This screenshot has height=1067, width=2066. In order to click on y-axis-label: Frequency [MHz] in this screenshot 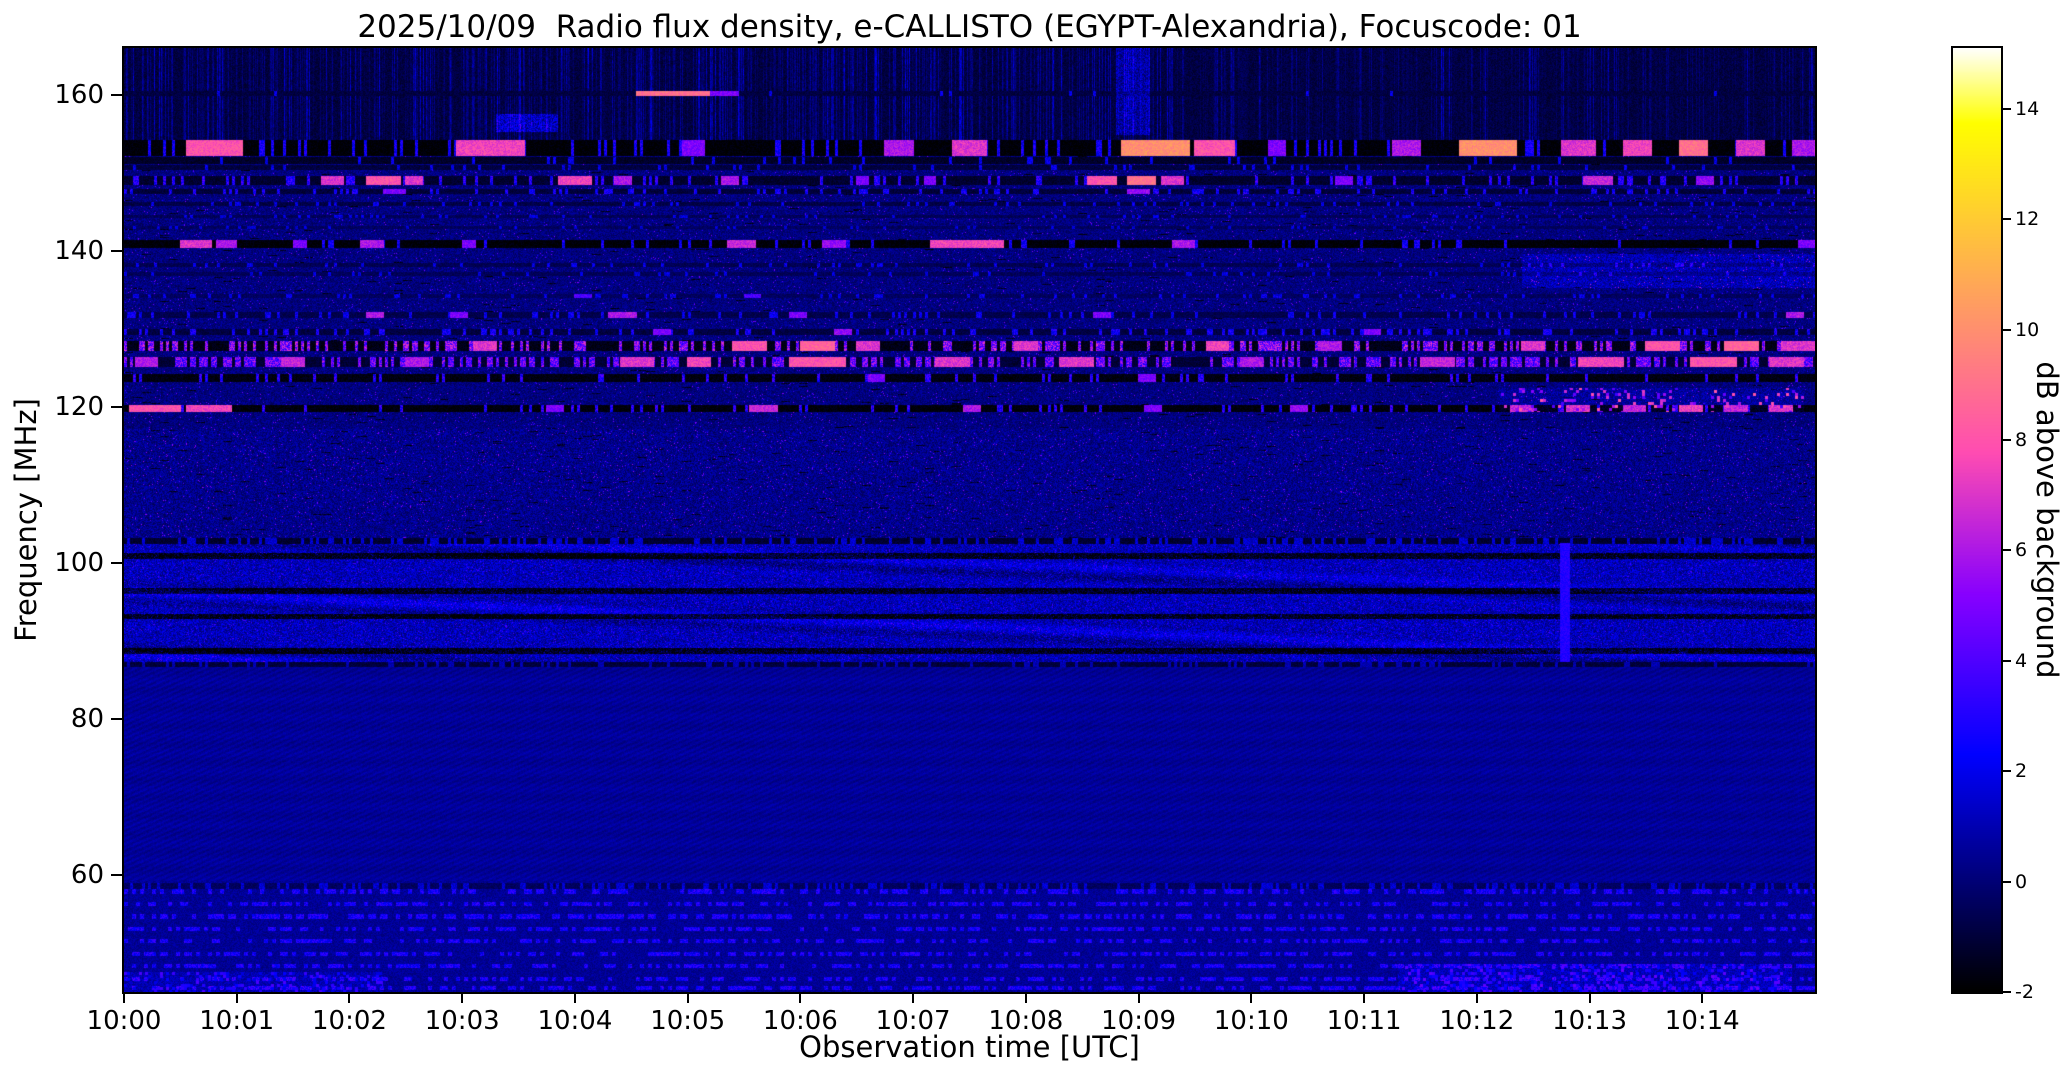, I will do `click(26, 520)`.